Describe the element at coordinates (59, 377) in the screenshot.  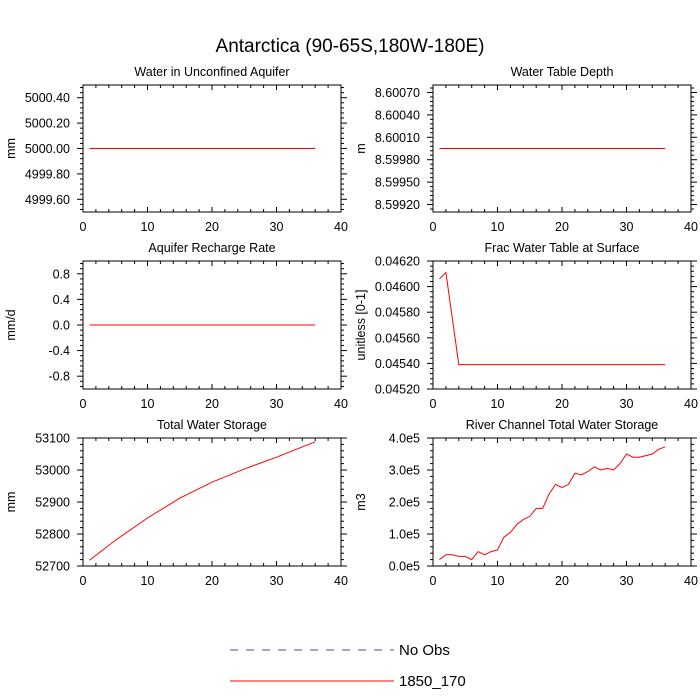
I see `y-tick-label: -0.8` at that location.